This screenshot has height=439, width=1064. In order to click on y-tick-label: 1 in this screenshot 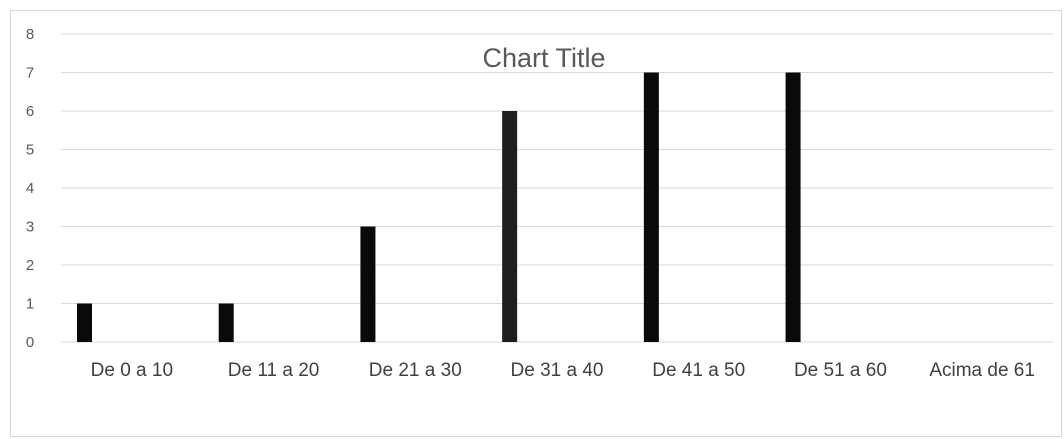, I will do `click(30, 304)`.